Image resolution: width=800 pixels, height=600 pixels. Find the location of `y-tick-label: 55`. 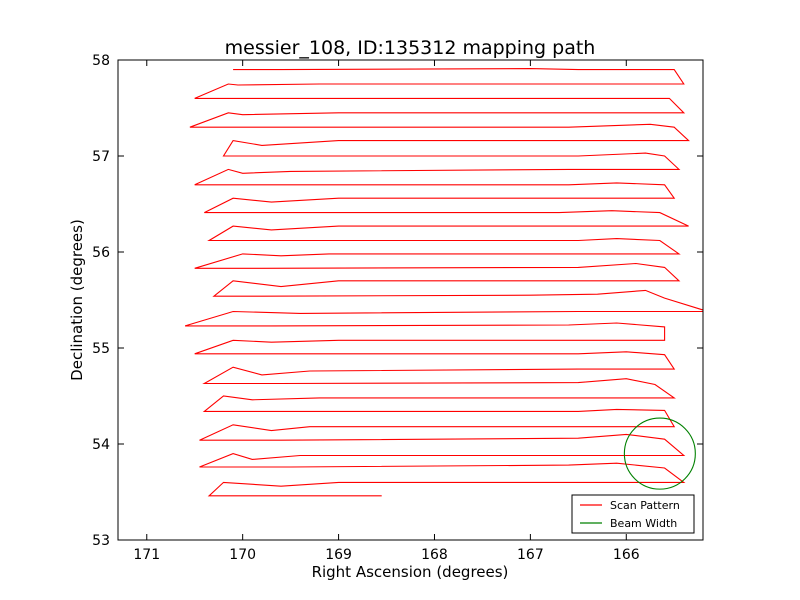

y-tick-label: 55 is located at coordinates (101, 349).